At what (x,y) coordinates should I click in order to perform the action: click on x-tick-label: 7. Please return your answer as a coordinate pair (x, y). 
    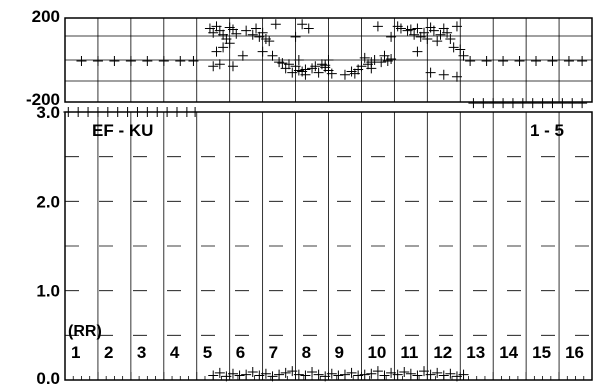
    Looking at the image, I should click on (273, 352).